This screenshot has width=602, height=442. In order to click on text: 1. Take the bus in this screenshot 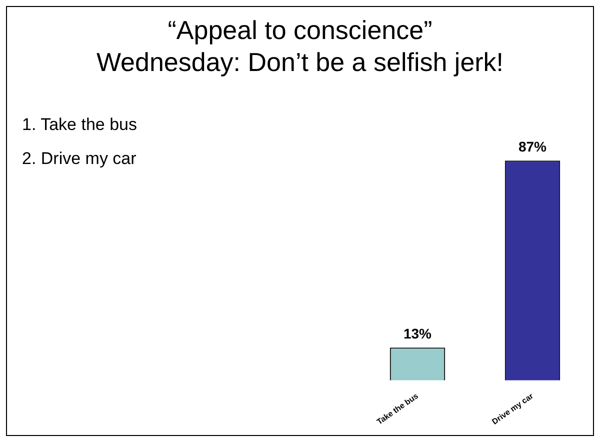, I will do `click(79, 125)`.